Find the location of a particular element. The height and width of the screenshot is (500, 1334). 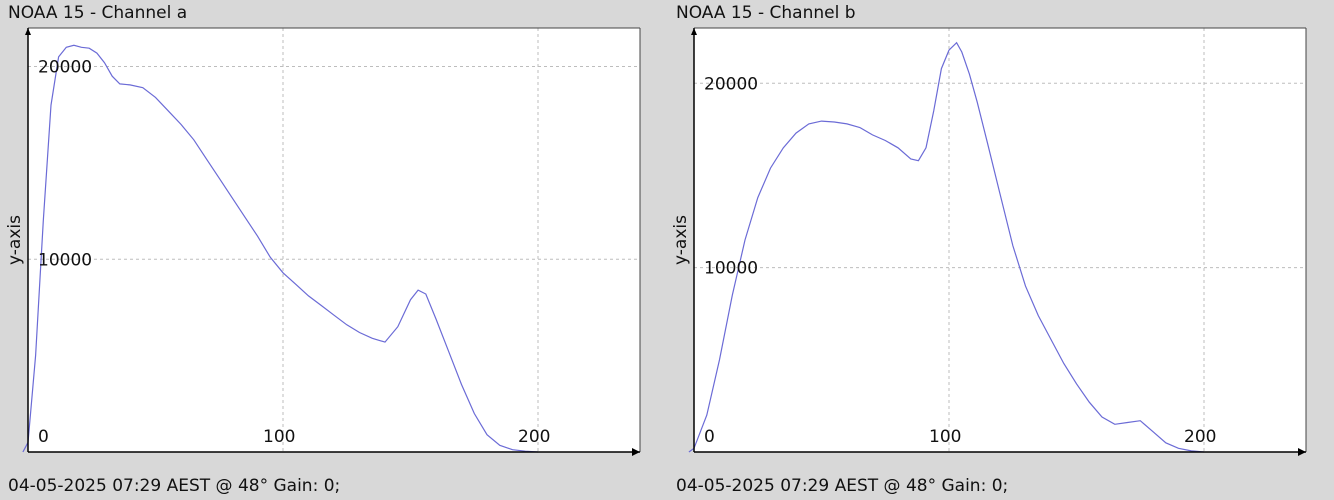

chart-title: NOAA 15 - Channel b is located at coordinates (766, 13).